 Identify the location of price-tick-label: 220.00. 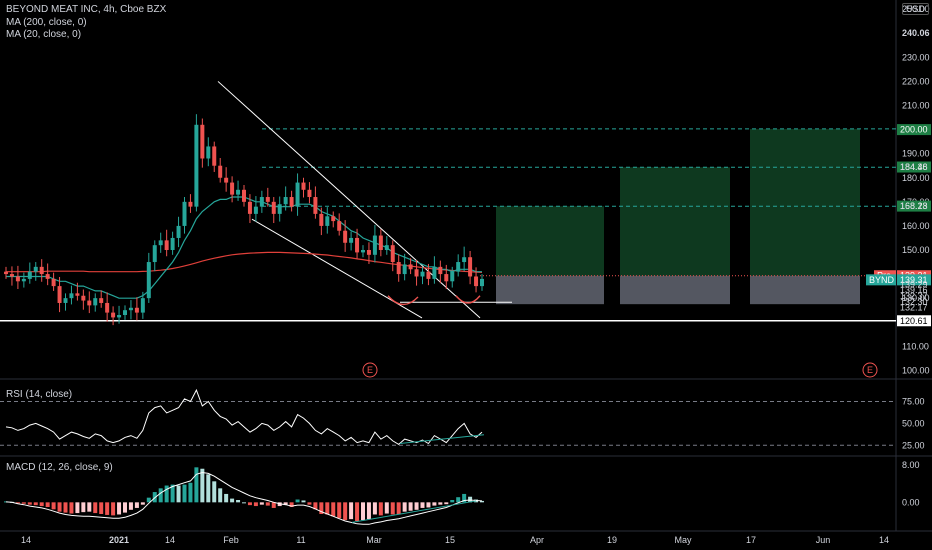
(916, 81).